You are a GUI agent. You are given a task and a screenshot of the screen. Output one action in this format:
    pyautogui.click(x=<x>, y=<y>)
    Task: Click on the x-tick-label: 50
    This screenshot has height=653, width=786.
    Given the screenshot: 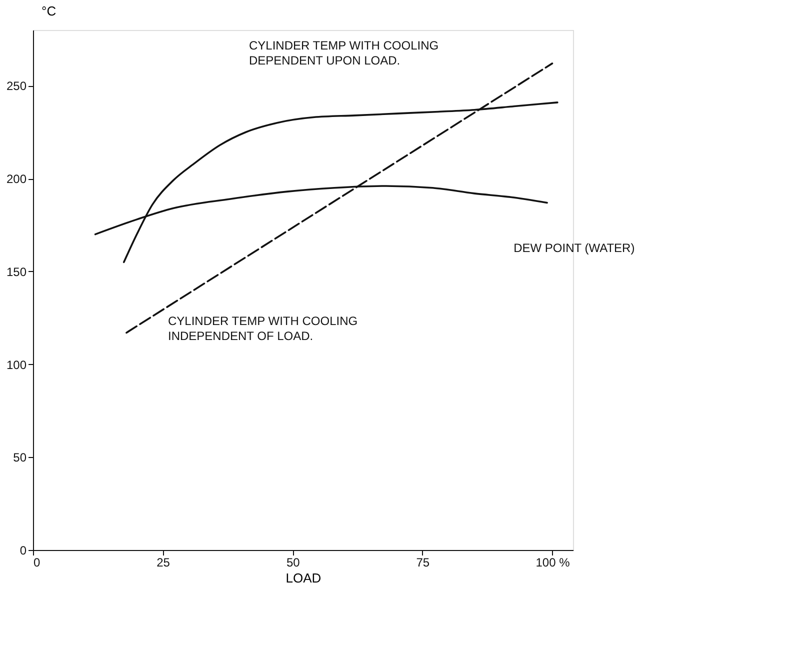 What is the action you would take?
    pyautogui.click(x=293, y=563)
    